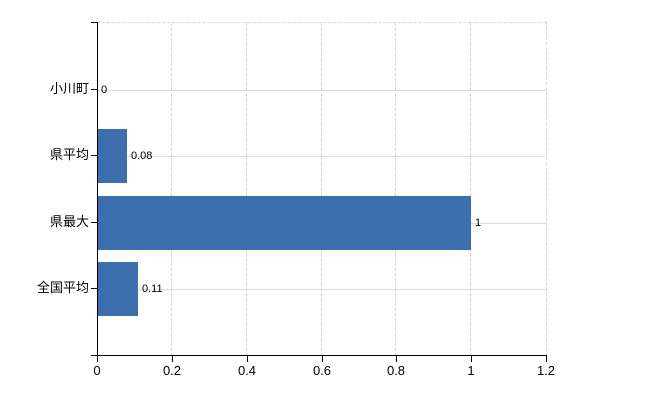 This screenshot has width=650, height=400. What do you see at coordinates (152, 289) in the screenshot?
I see `value-label: 0.11` at bounding box center [152, 289].